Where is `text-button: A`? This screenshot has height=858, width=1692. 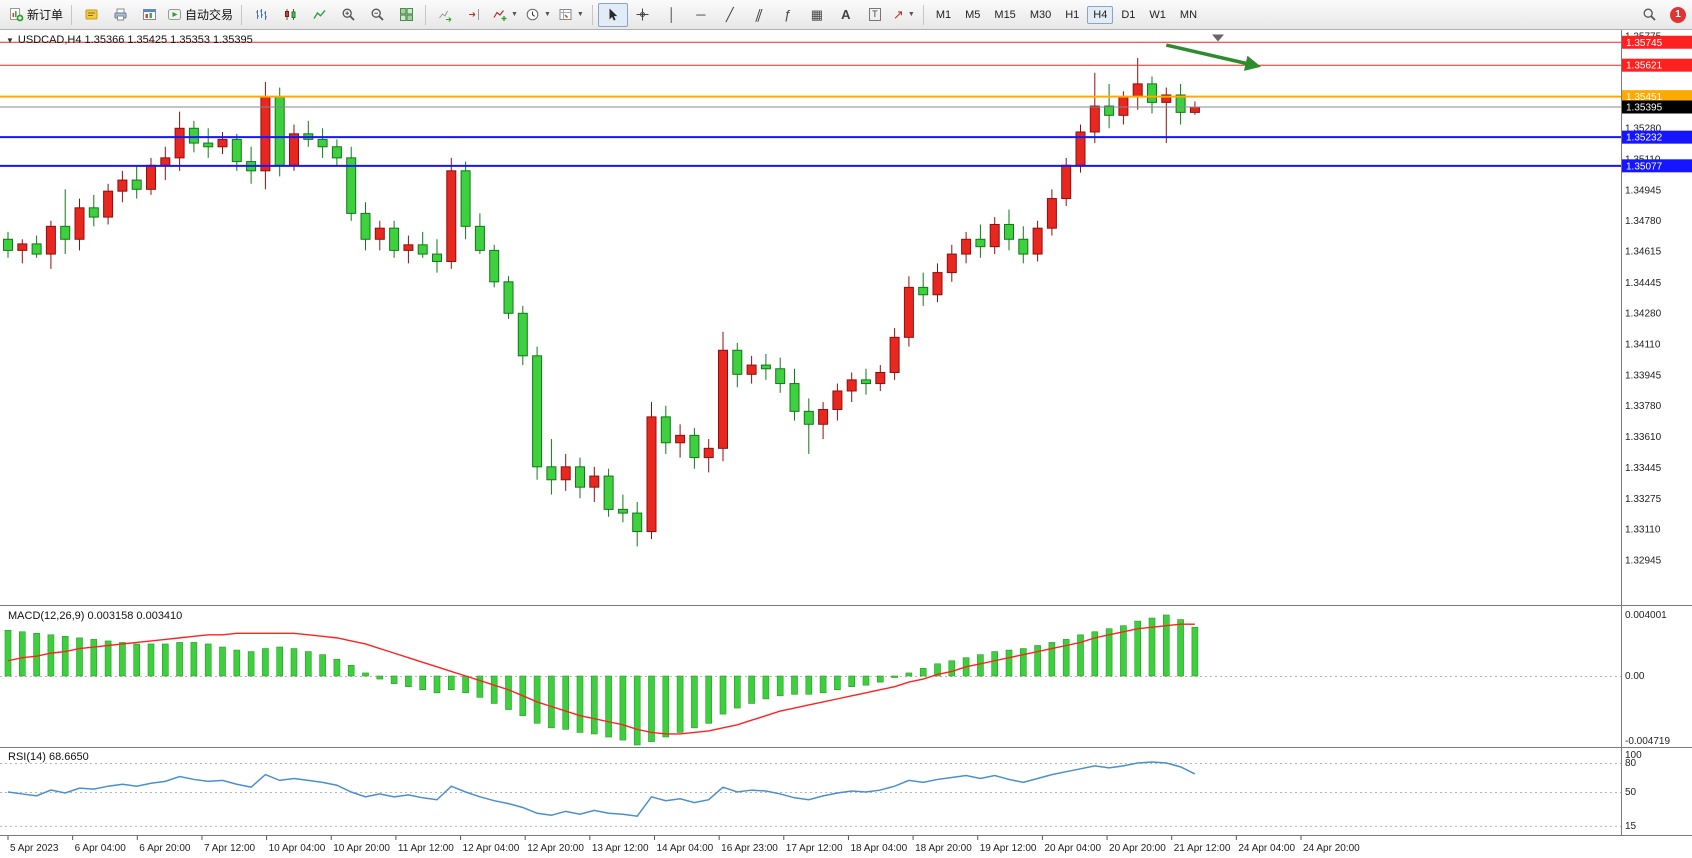
text-button: A is located at coordinates (846, 15).